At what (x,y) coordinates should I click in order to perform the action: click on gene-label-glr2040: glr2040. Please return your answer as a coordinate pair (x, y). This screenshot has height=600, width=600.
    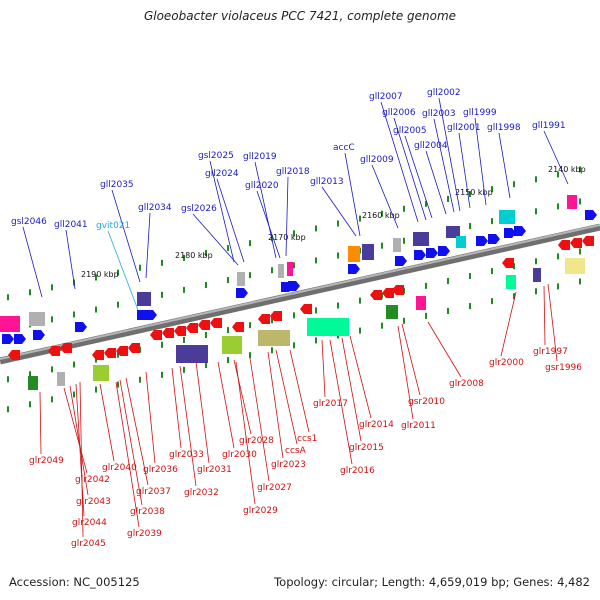
    Looking at the image, I should click on (119, 468).